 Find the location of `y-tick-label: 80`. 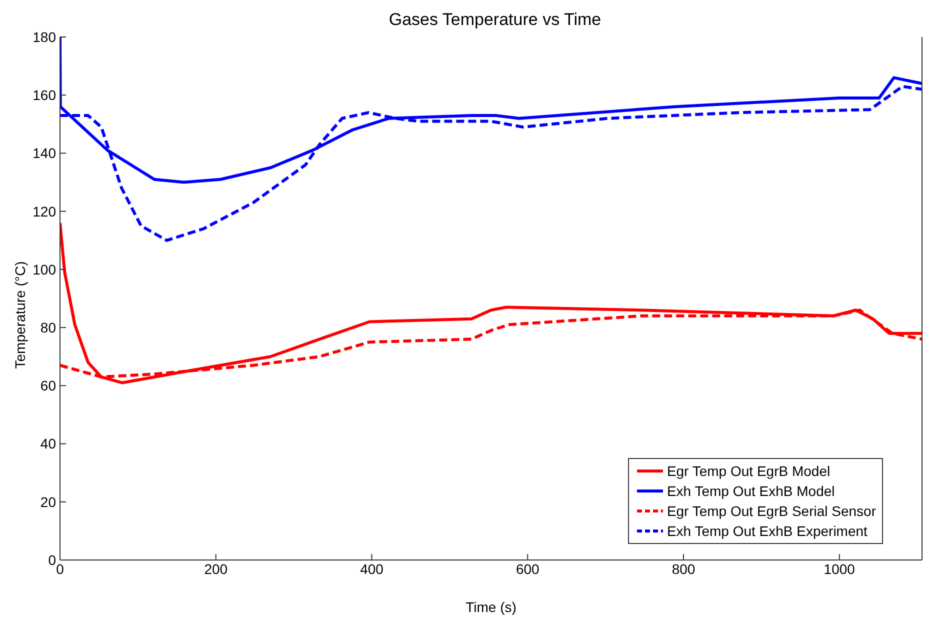

y-tick-label: 80 is located at coordinates (48, 328).